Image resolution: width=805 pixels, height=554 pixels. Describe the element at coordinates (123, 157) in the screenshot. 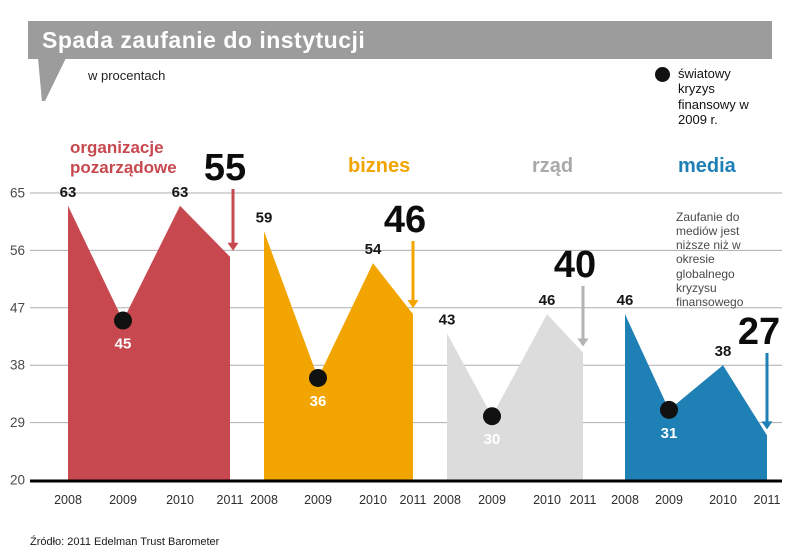

I see `series-label-ngo: organizacje pozarządowe` at that location.